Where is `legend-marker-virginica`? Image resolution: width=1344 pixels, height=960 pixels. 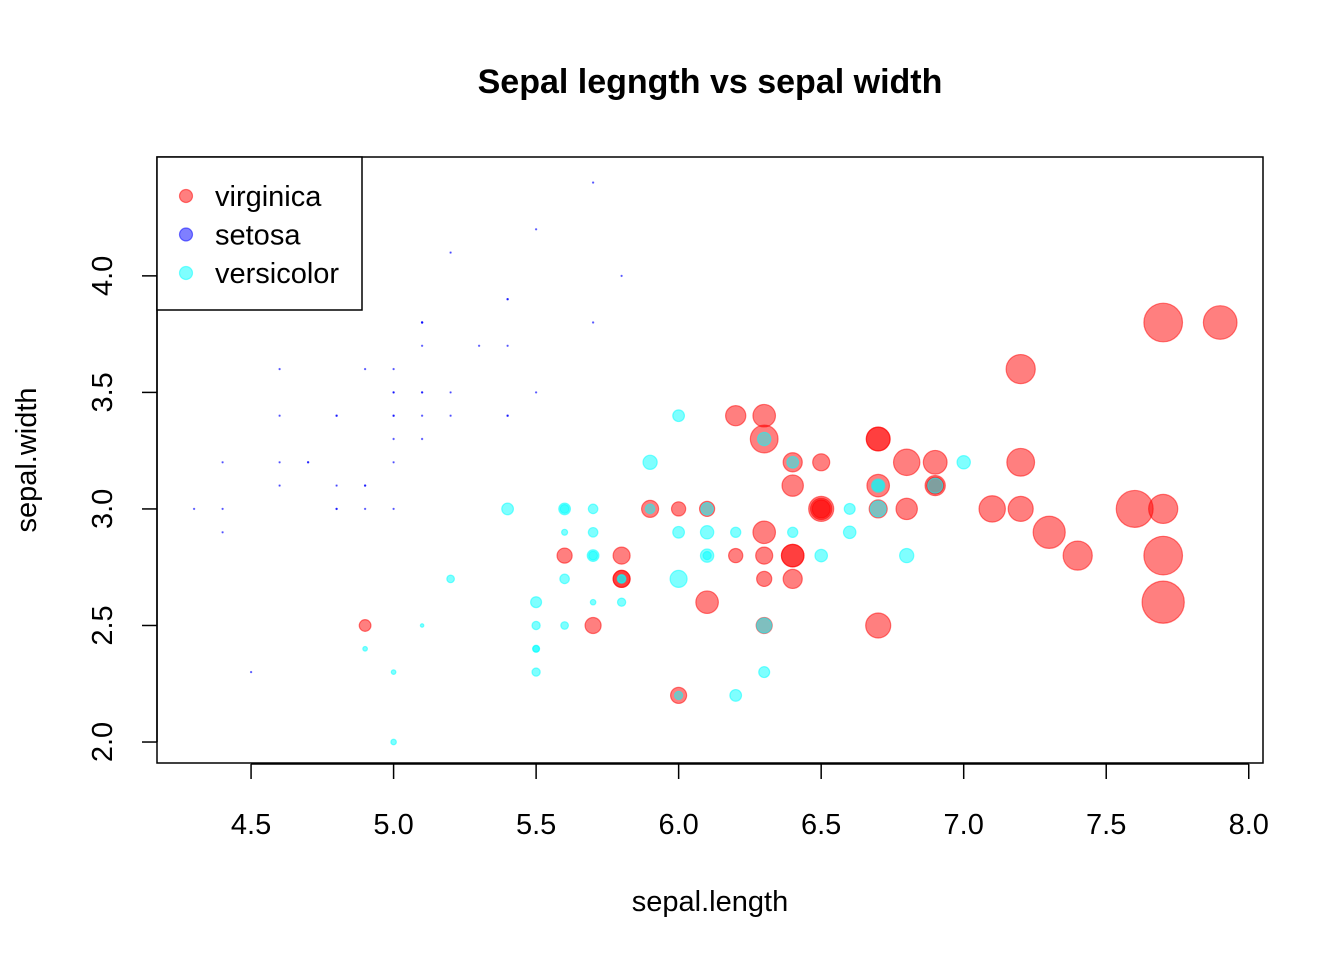 legend-marker-virginica is located at coordinates (186, 196).